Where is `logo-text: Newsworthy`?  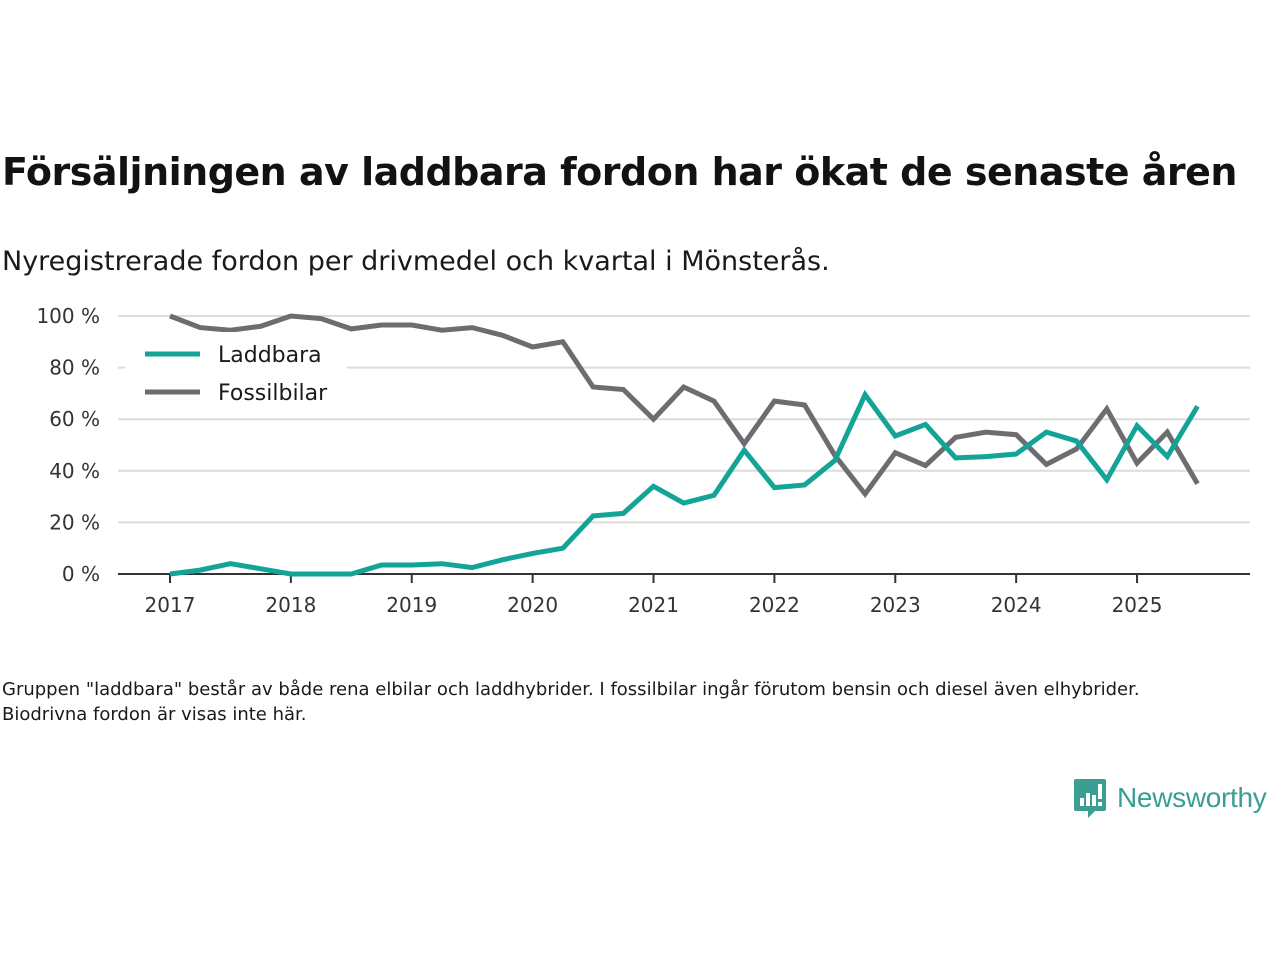 logo-text: Newsworthy is located at coordinates (1192, 797).